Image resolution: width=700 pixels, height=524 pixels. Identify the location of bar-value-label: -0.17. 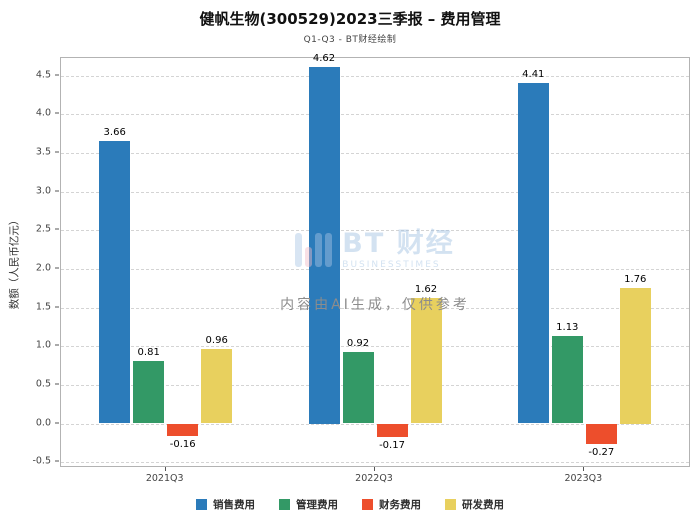
(392, 445).